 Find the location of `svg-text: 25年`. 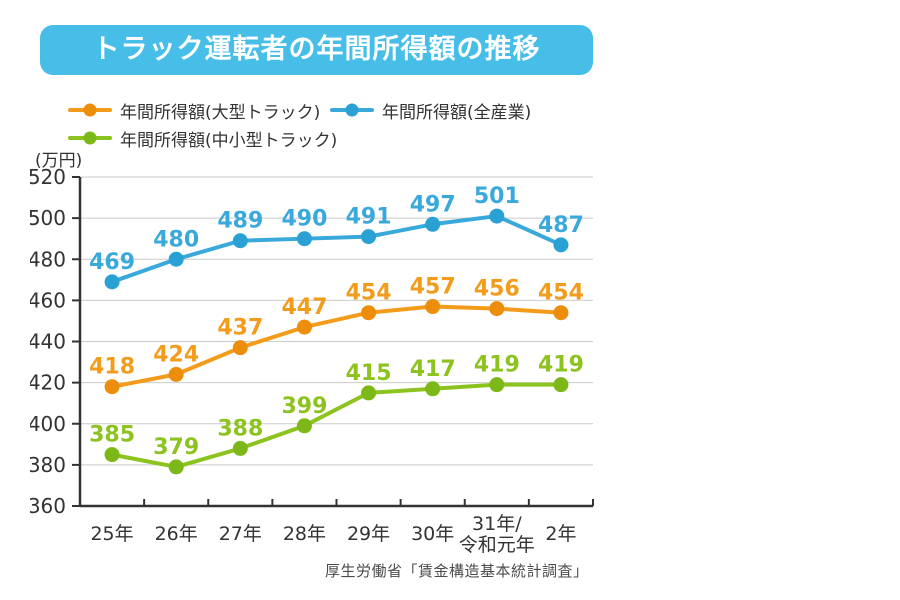

svg-text: 25年 is located at coordinates (111, 534).